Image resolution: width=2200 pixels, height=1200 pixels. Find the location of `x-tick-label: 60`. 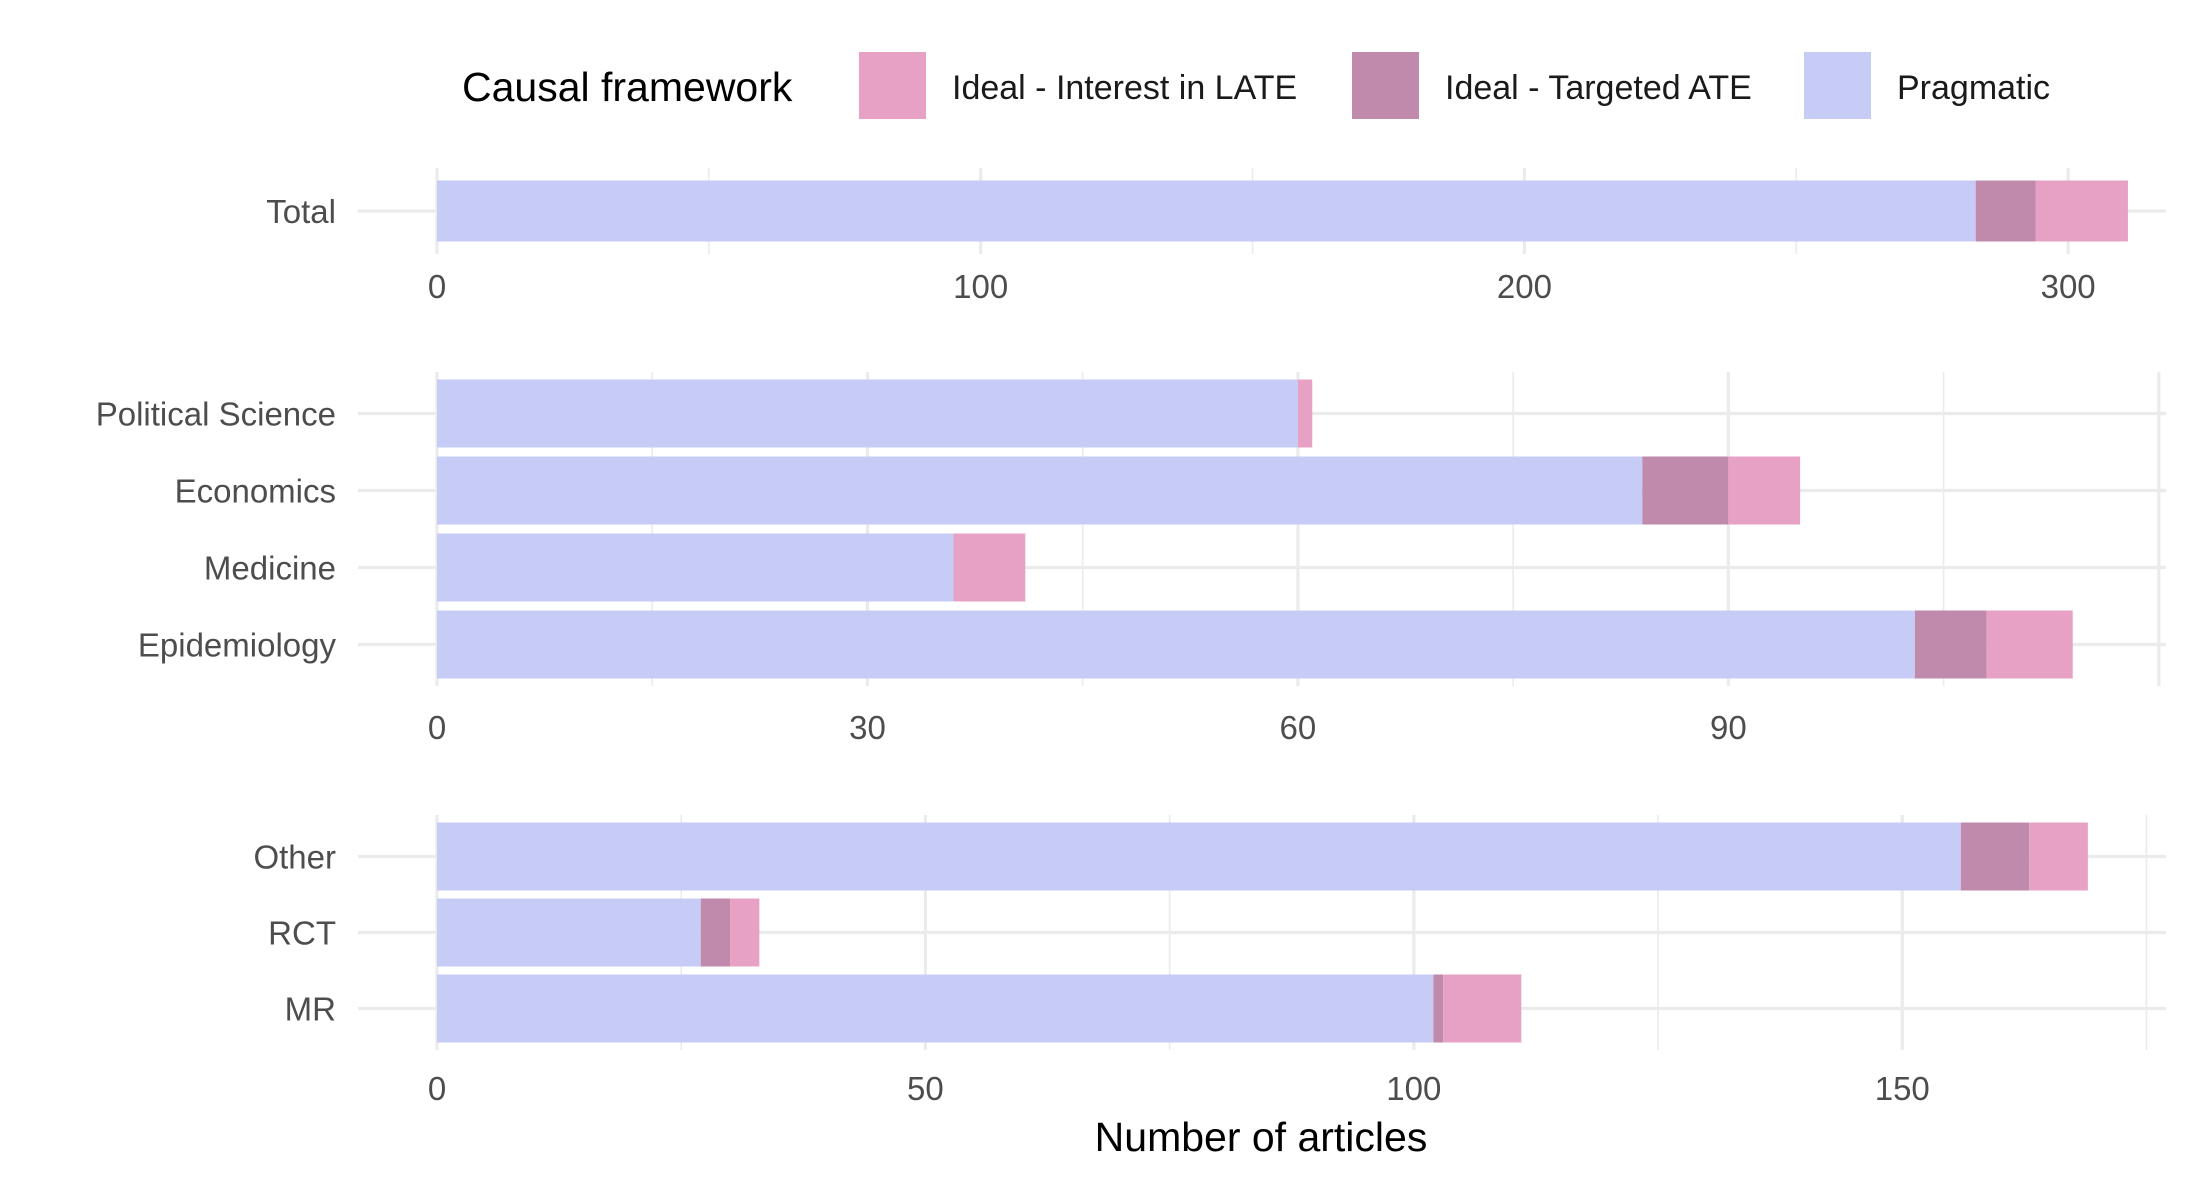

x-tick-label: 60 is located at coordinates (1298, 727).